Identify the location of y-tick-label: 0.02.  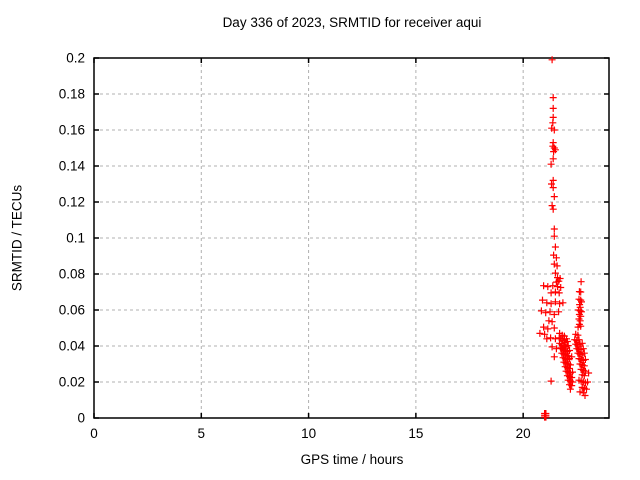
(72, 382).